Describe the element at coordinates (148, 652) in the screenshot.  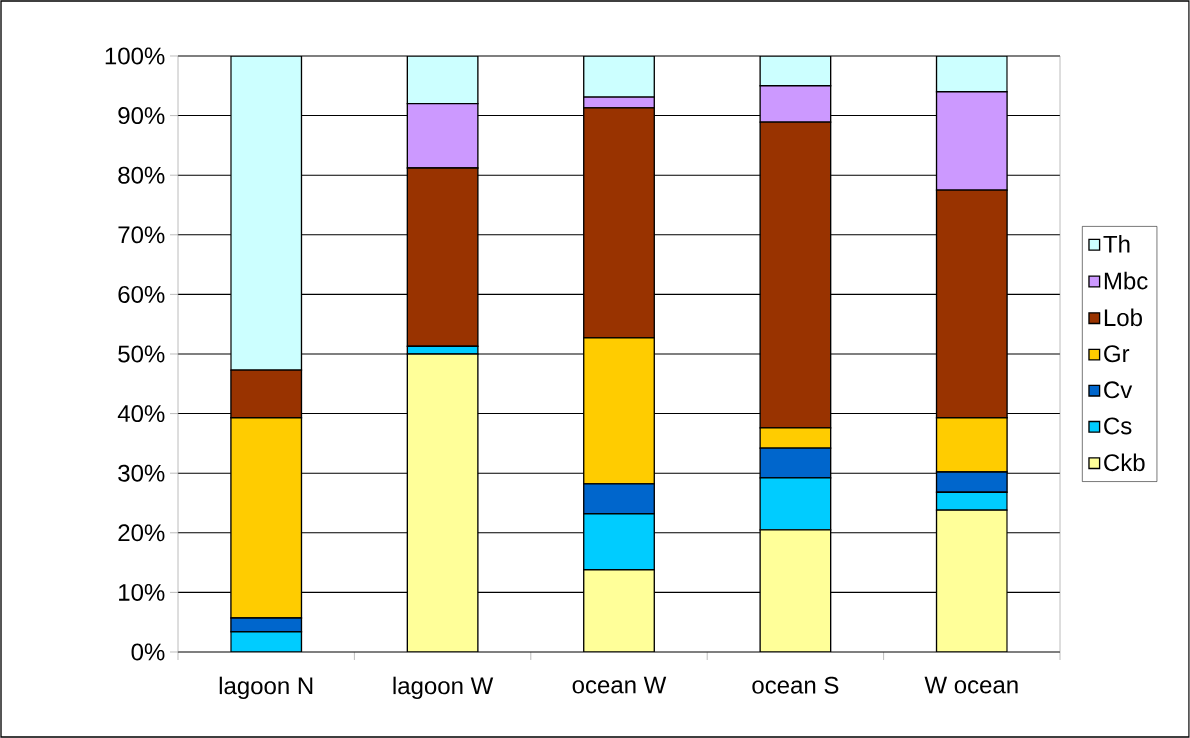
I see `y-tick-label: 0%` at that location.